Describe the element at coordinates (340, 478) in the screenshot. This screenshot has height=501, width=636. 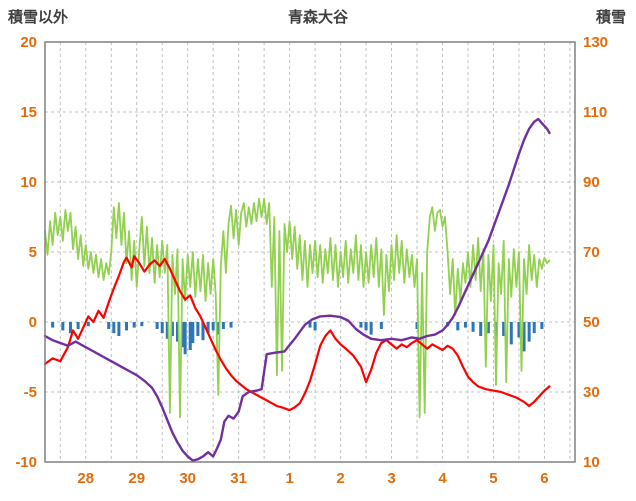
I see `x-axis-tick-label: 2` at that location.